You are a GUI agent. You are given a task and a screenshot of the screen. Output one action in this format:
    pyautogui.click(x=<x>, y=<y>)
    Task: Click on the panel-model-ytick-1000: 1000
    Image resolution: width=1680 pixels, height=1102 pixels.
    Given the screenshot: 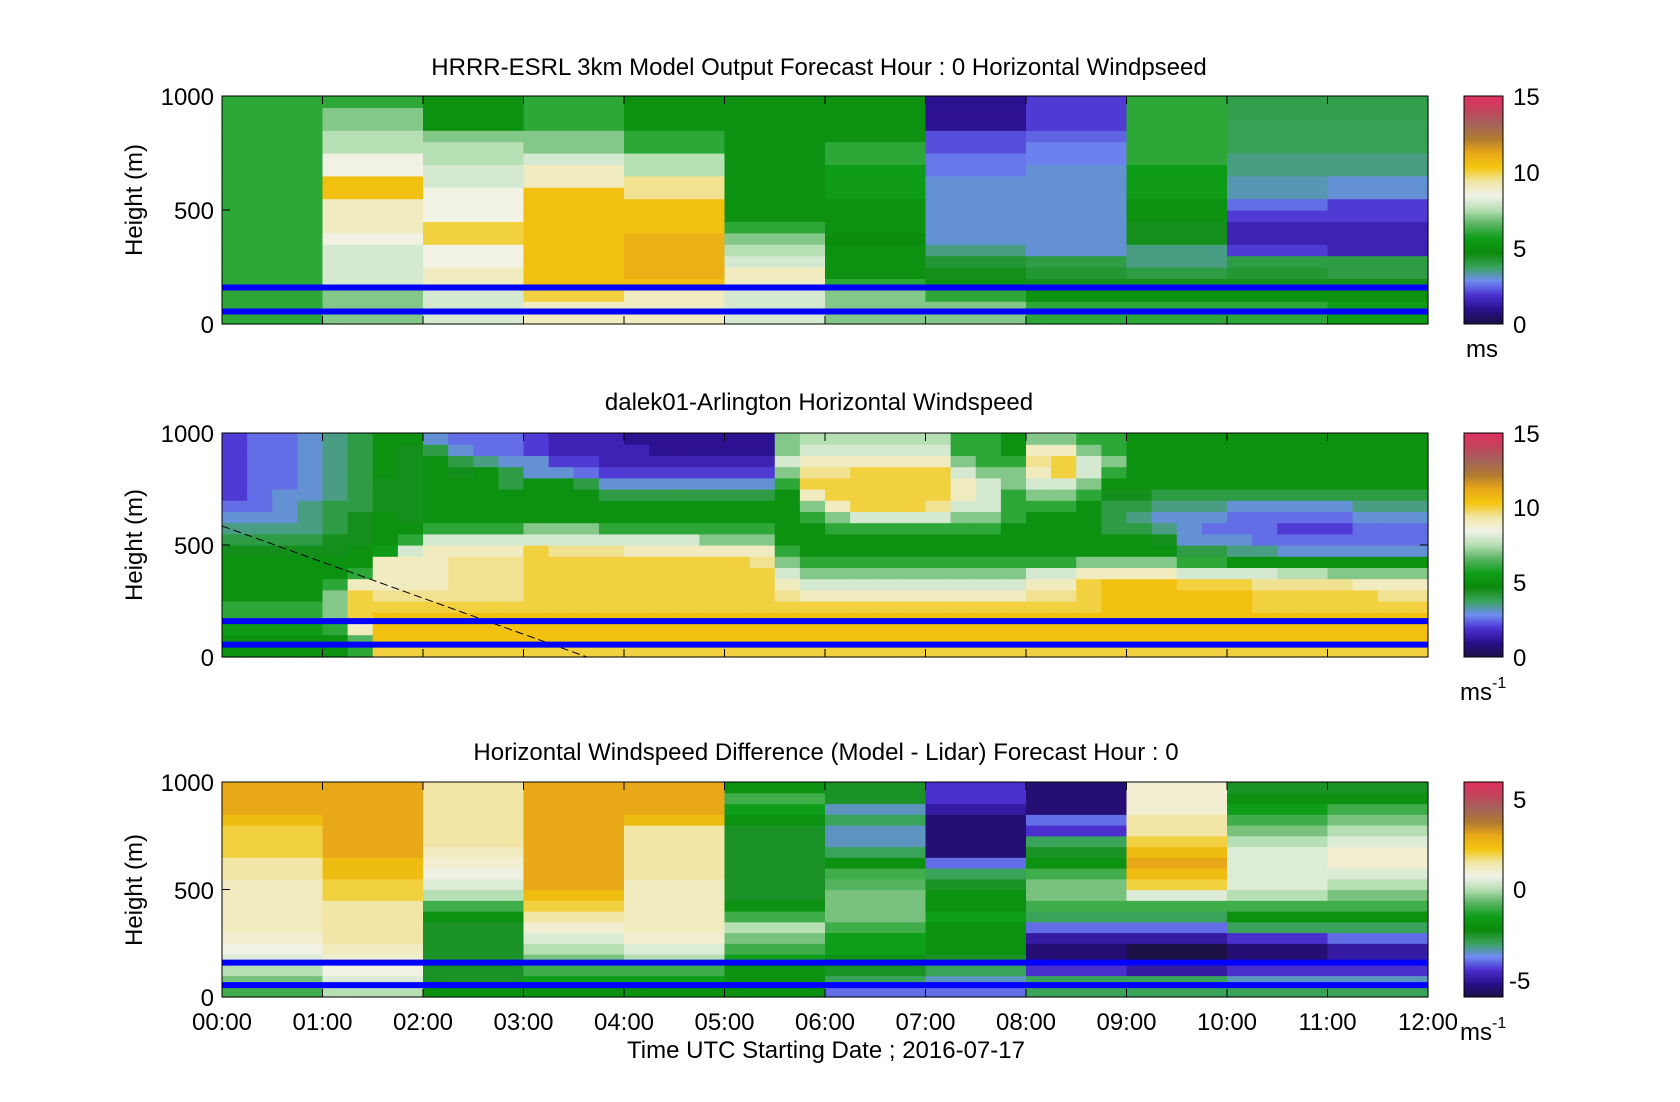 What is the action you would take?
    pyautogui.click(x=187, y=97)
    